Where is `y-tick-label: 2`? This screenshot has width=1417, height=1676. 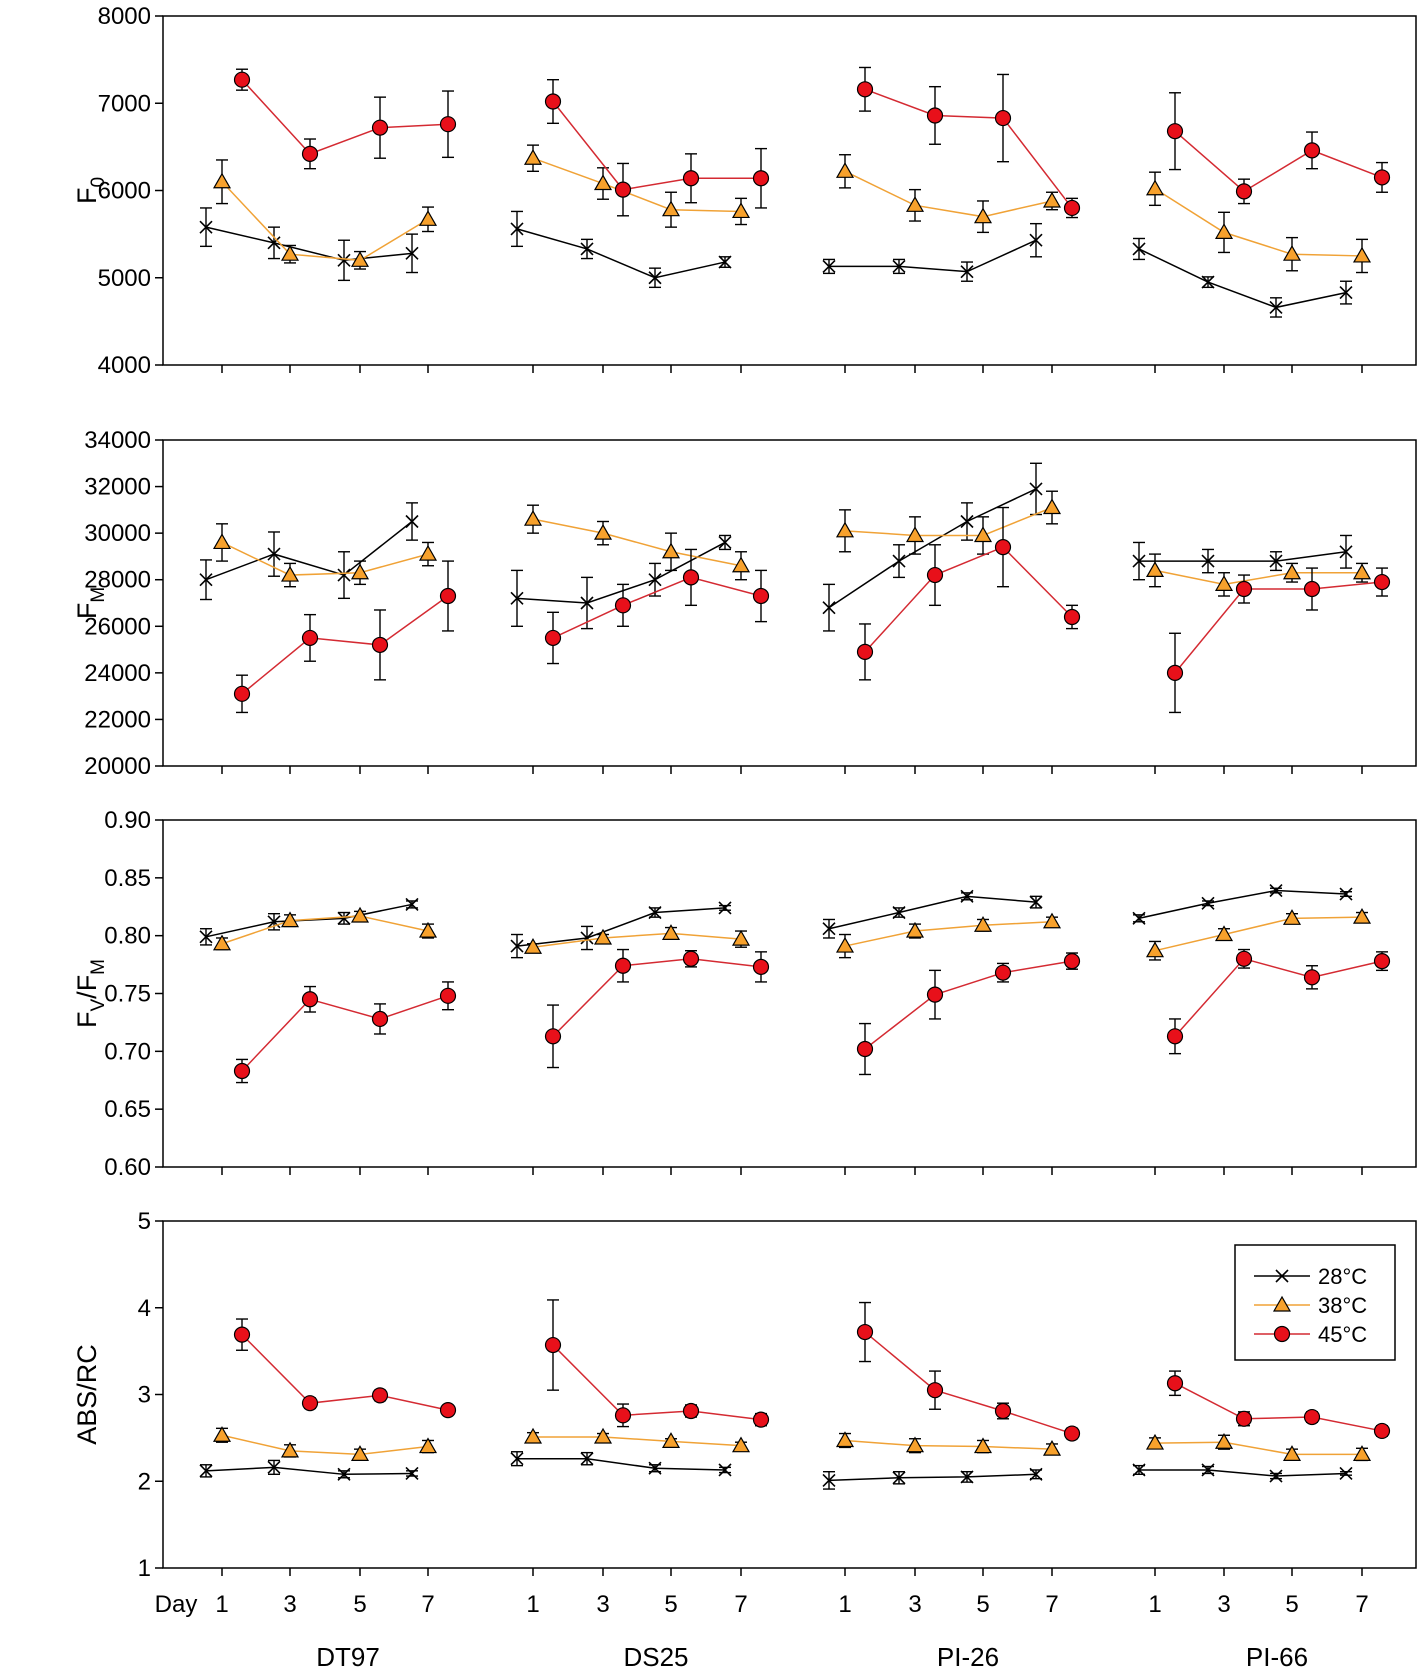
y-tick-label: 2 is located at coordinates (144, 1481).